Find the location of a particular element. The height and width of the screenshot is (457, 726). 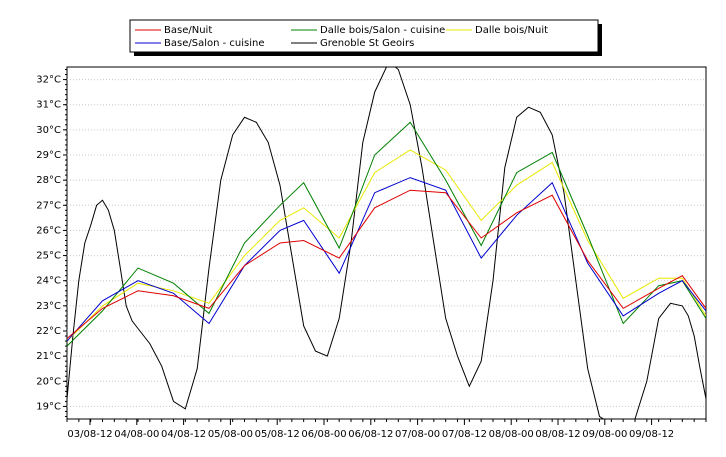

legend is located at coordinates (364, 36).